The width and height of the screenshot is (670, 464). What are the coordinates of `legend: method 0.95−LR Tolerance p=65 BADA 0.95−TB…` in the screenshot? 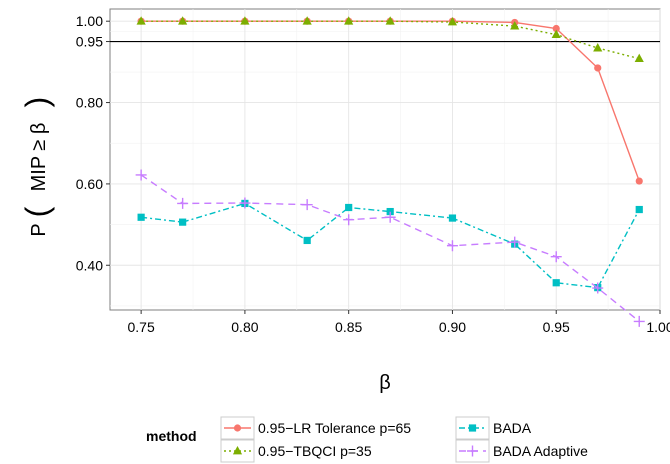 It's located at (367, 439).